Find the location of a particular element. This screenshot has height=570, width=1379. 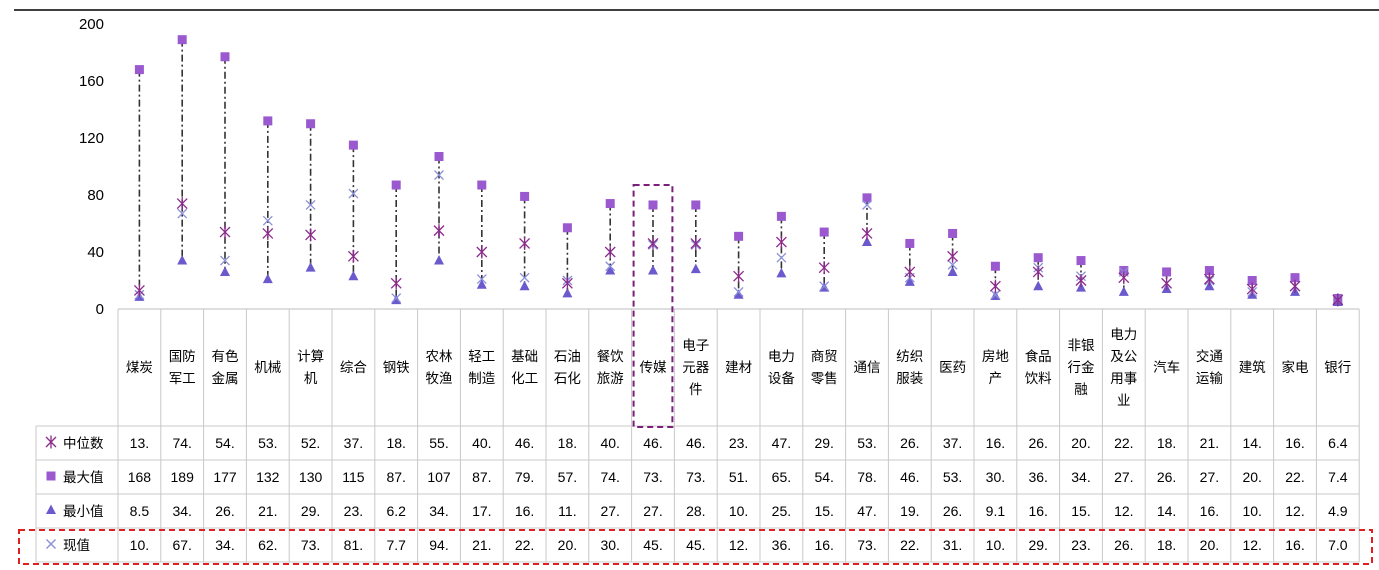

data-label: 78. is located at coordinates (866, 477).